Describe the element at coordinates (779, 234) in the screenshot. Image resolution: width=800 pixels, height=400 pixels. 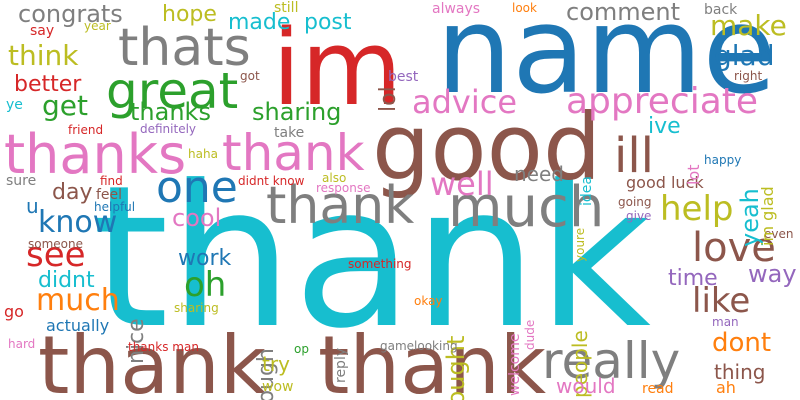
I see `word: even` at that location.